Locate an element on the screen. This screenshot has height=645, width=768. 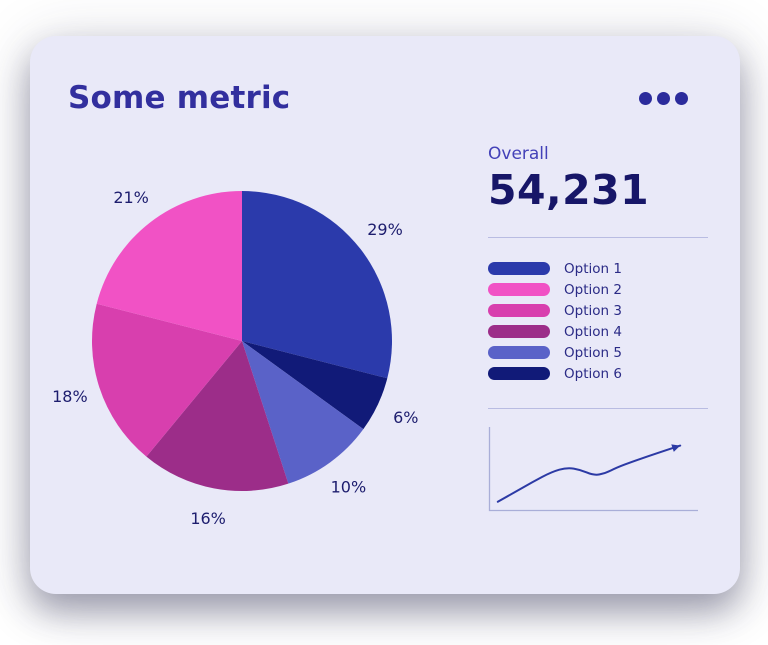
card-header: Some metric is located at coordinates (380, 98).